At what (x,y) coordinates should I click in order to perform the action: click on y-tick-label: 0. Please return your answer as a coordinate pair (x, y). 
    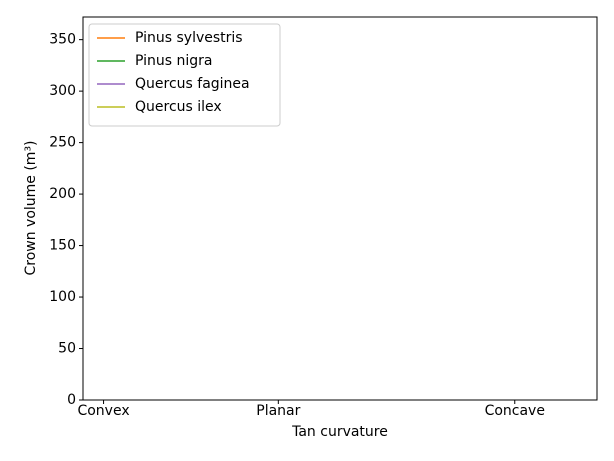
    Looking at the image, I should click on (71, 400).